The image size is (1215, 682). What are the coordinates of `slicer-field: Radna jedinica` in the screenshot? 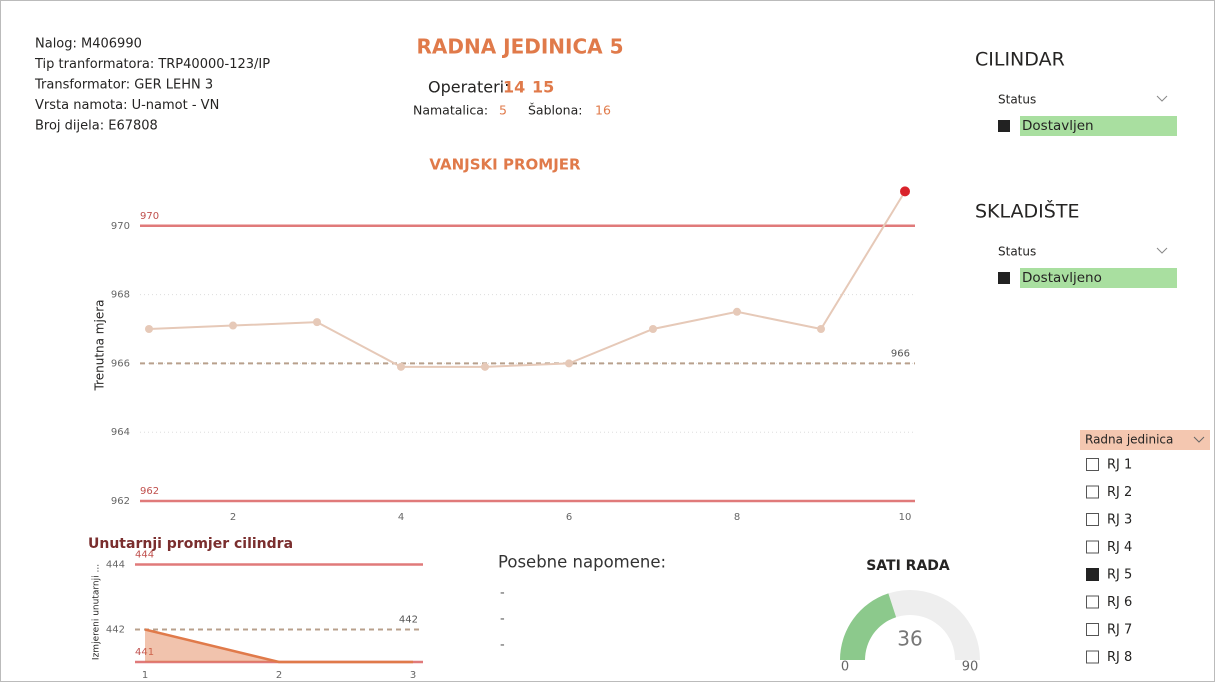 It's located at (1129, 440).